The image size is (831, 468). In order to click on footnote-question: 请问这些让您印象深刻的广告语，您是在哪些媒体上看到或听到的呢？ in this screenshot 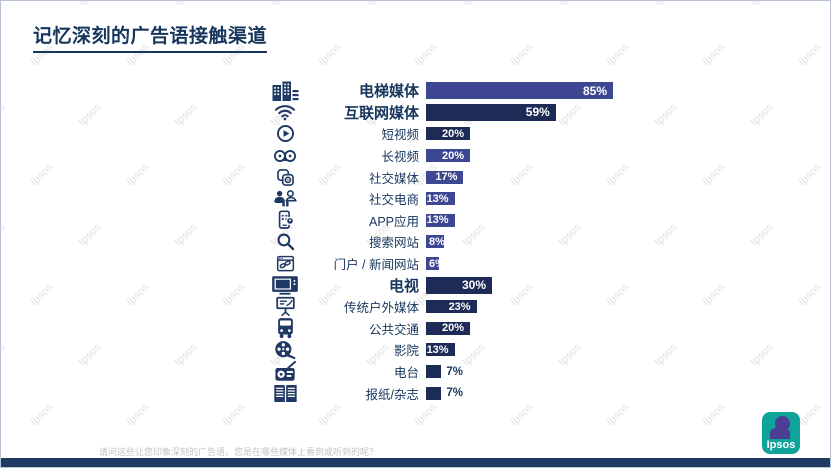, I will do `click(239, 452)`.